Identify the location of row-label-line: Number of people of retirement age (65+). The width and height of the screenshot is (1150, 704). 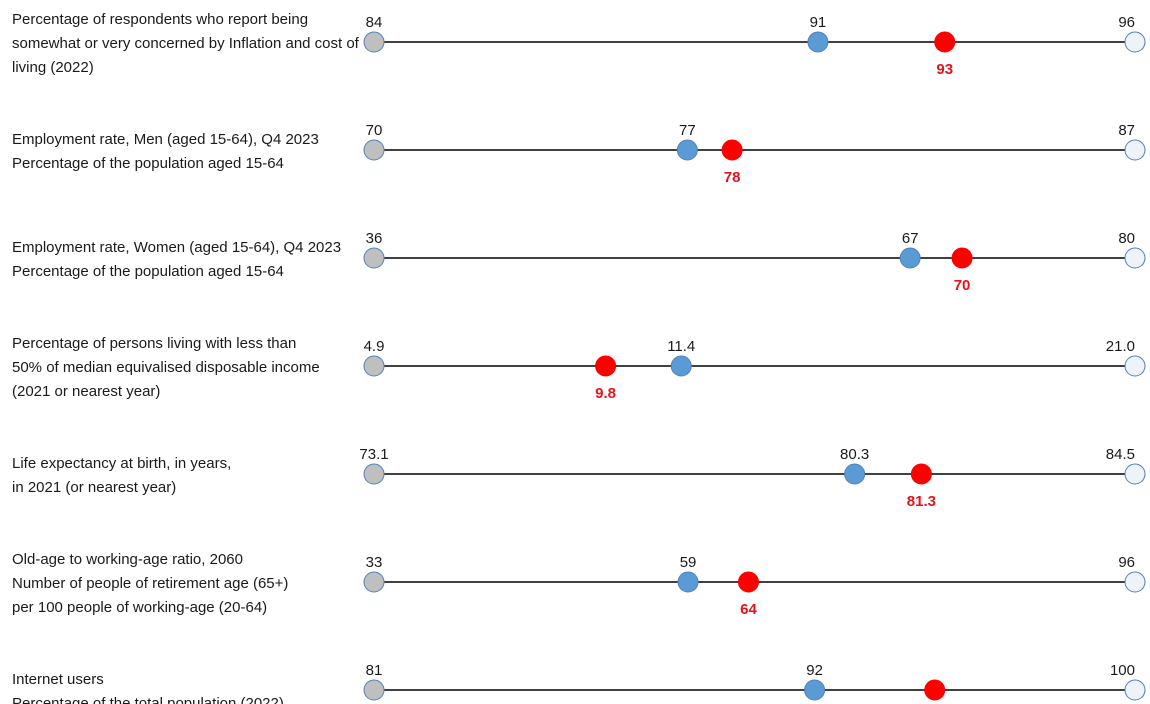
(150, 583).